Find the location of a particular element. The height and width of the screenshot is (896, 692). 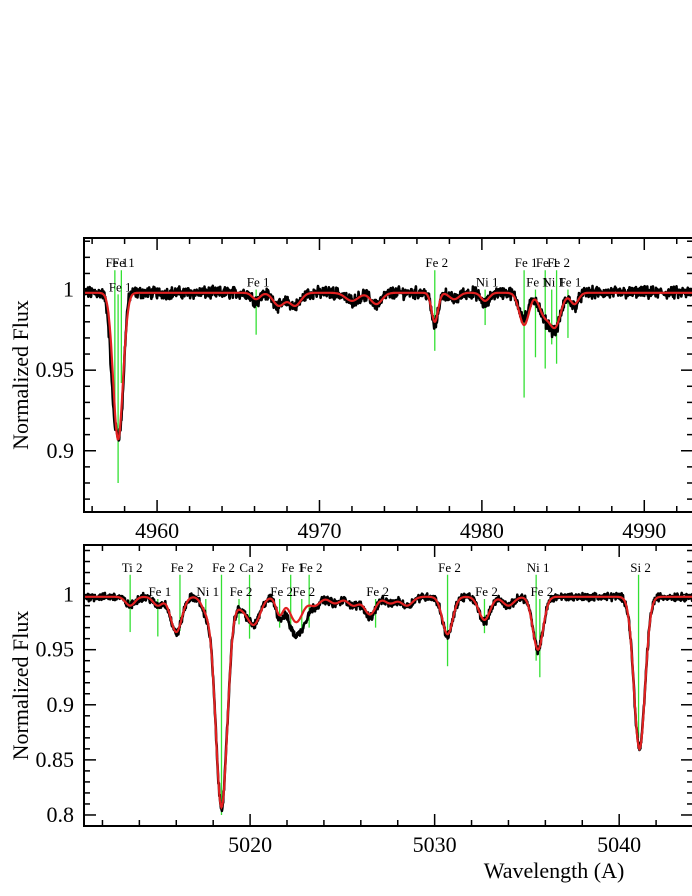

x-tick-label: 5030 is located at coordinates (435, 844).